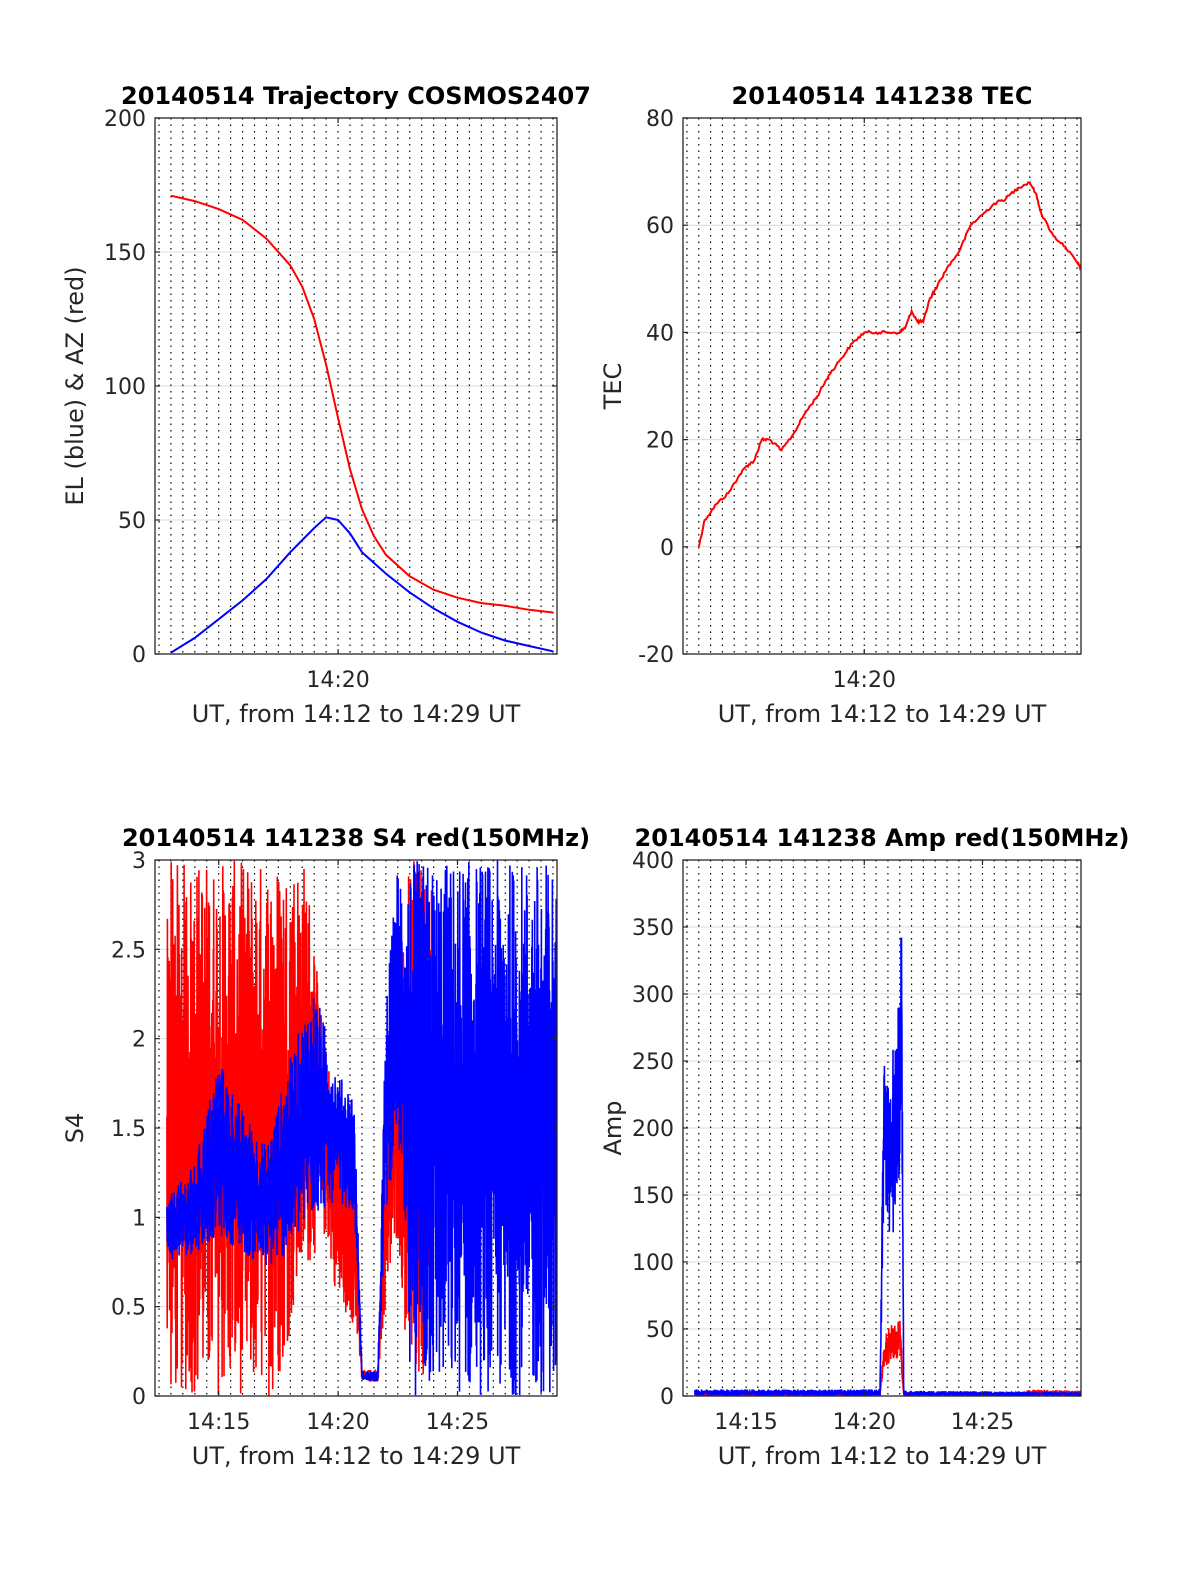  Describe the element at coordinates (882, 96) in the screenshot. I see `tec-title: 20140514 141238 TEC` at that location.